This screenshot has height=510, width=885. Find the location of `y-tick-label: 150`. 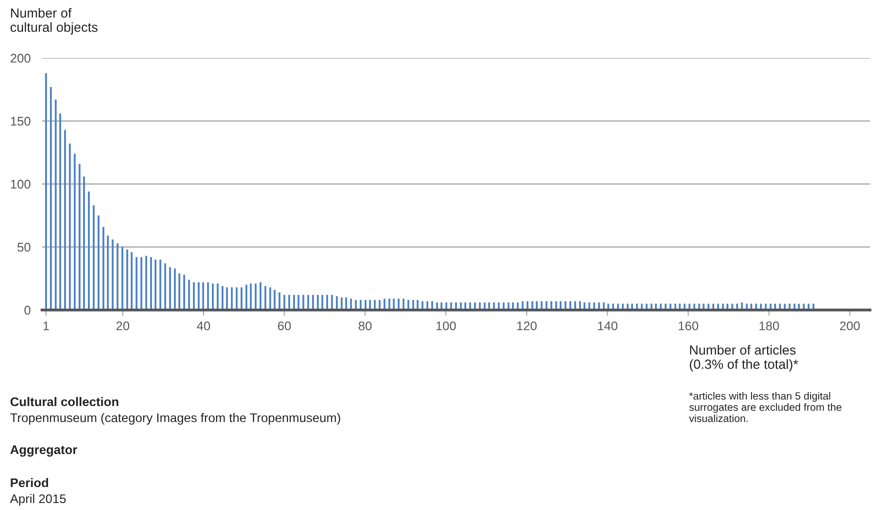

y-tick-label: 150 is located at coordinates (20, 121).